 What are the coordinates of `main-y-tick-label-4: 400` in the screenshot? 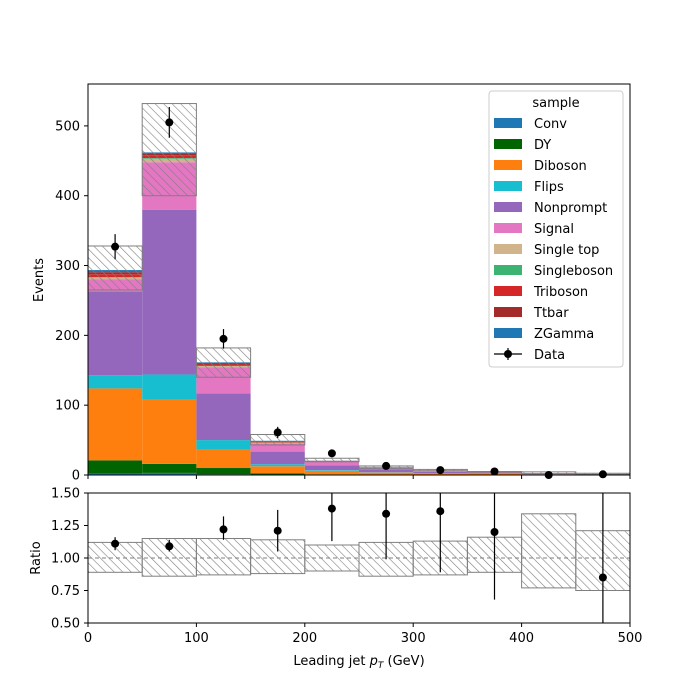 It's located at (67, 196).